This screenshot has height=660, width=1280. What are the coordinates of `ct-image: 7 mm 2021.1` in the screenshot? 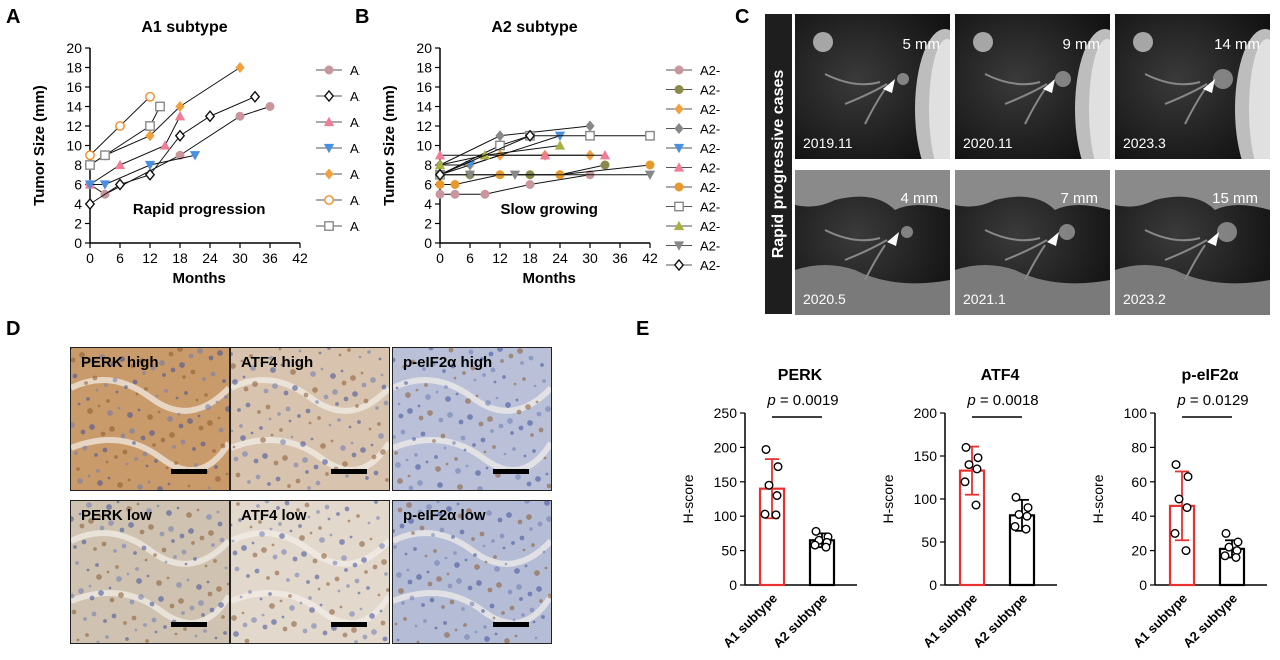 It's located at (1032, 242).